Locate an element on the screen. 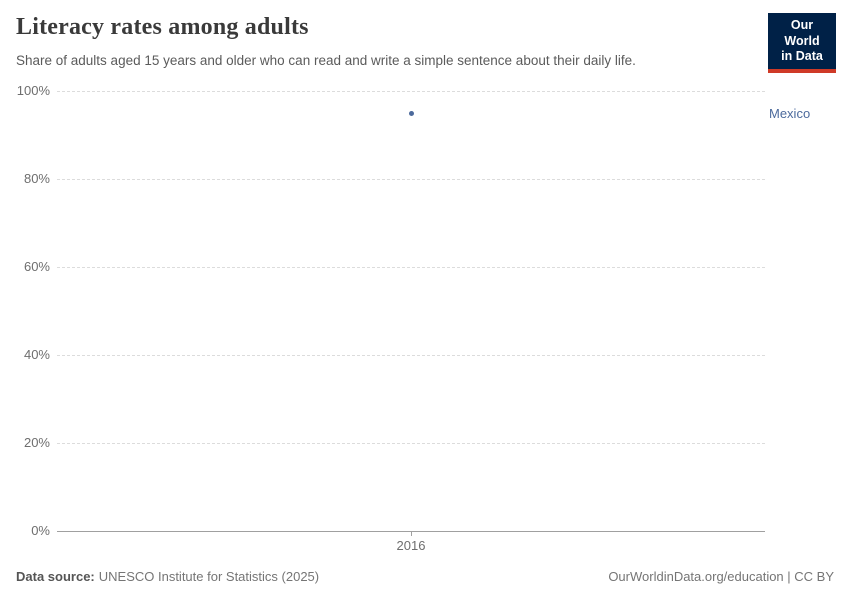  owid-logo-text: Our World in Data is located at coordinates (802, 41).